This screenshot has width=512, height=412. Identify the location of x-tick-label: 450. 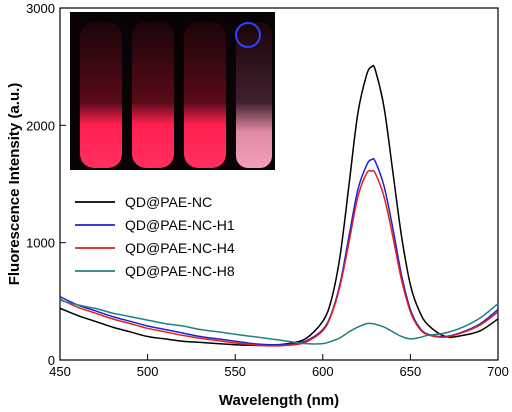
(60, 371).